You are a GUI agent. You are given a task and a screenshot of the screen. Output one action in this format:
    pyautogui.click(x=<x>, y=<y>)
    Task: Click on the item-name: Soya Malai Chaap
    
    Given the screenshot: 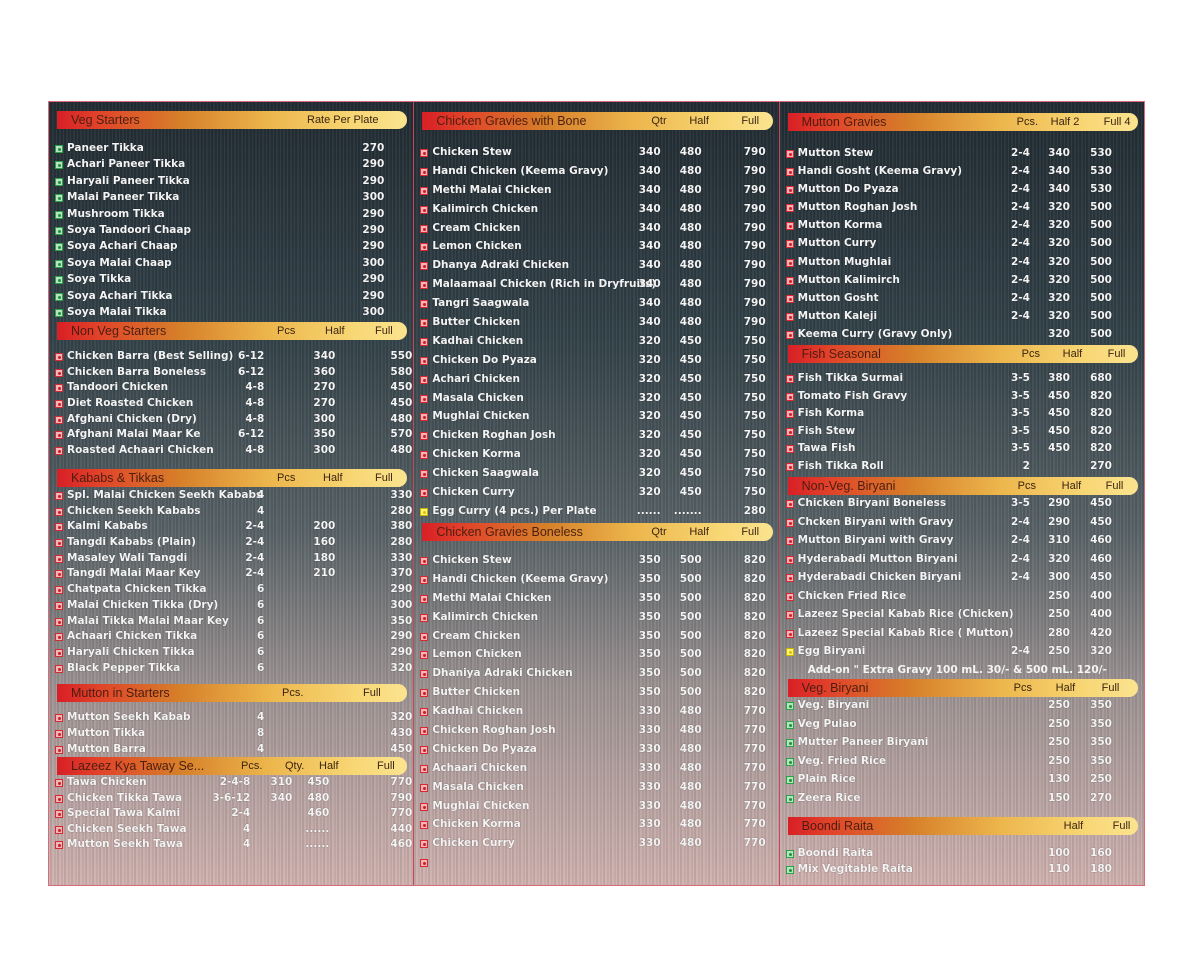 What is the action you would take?
    pyautogui.click(x=119, y=262)
    